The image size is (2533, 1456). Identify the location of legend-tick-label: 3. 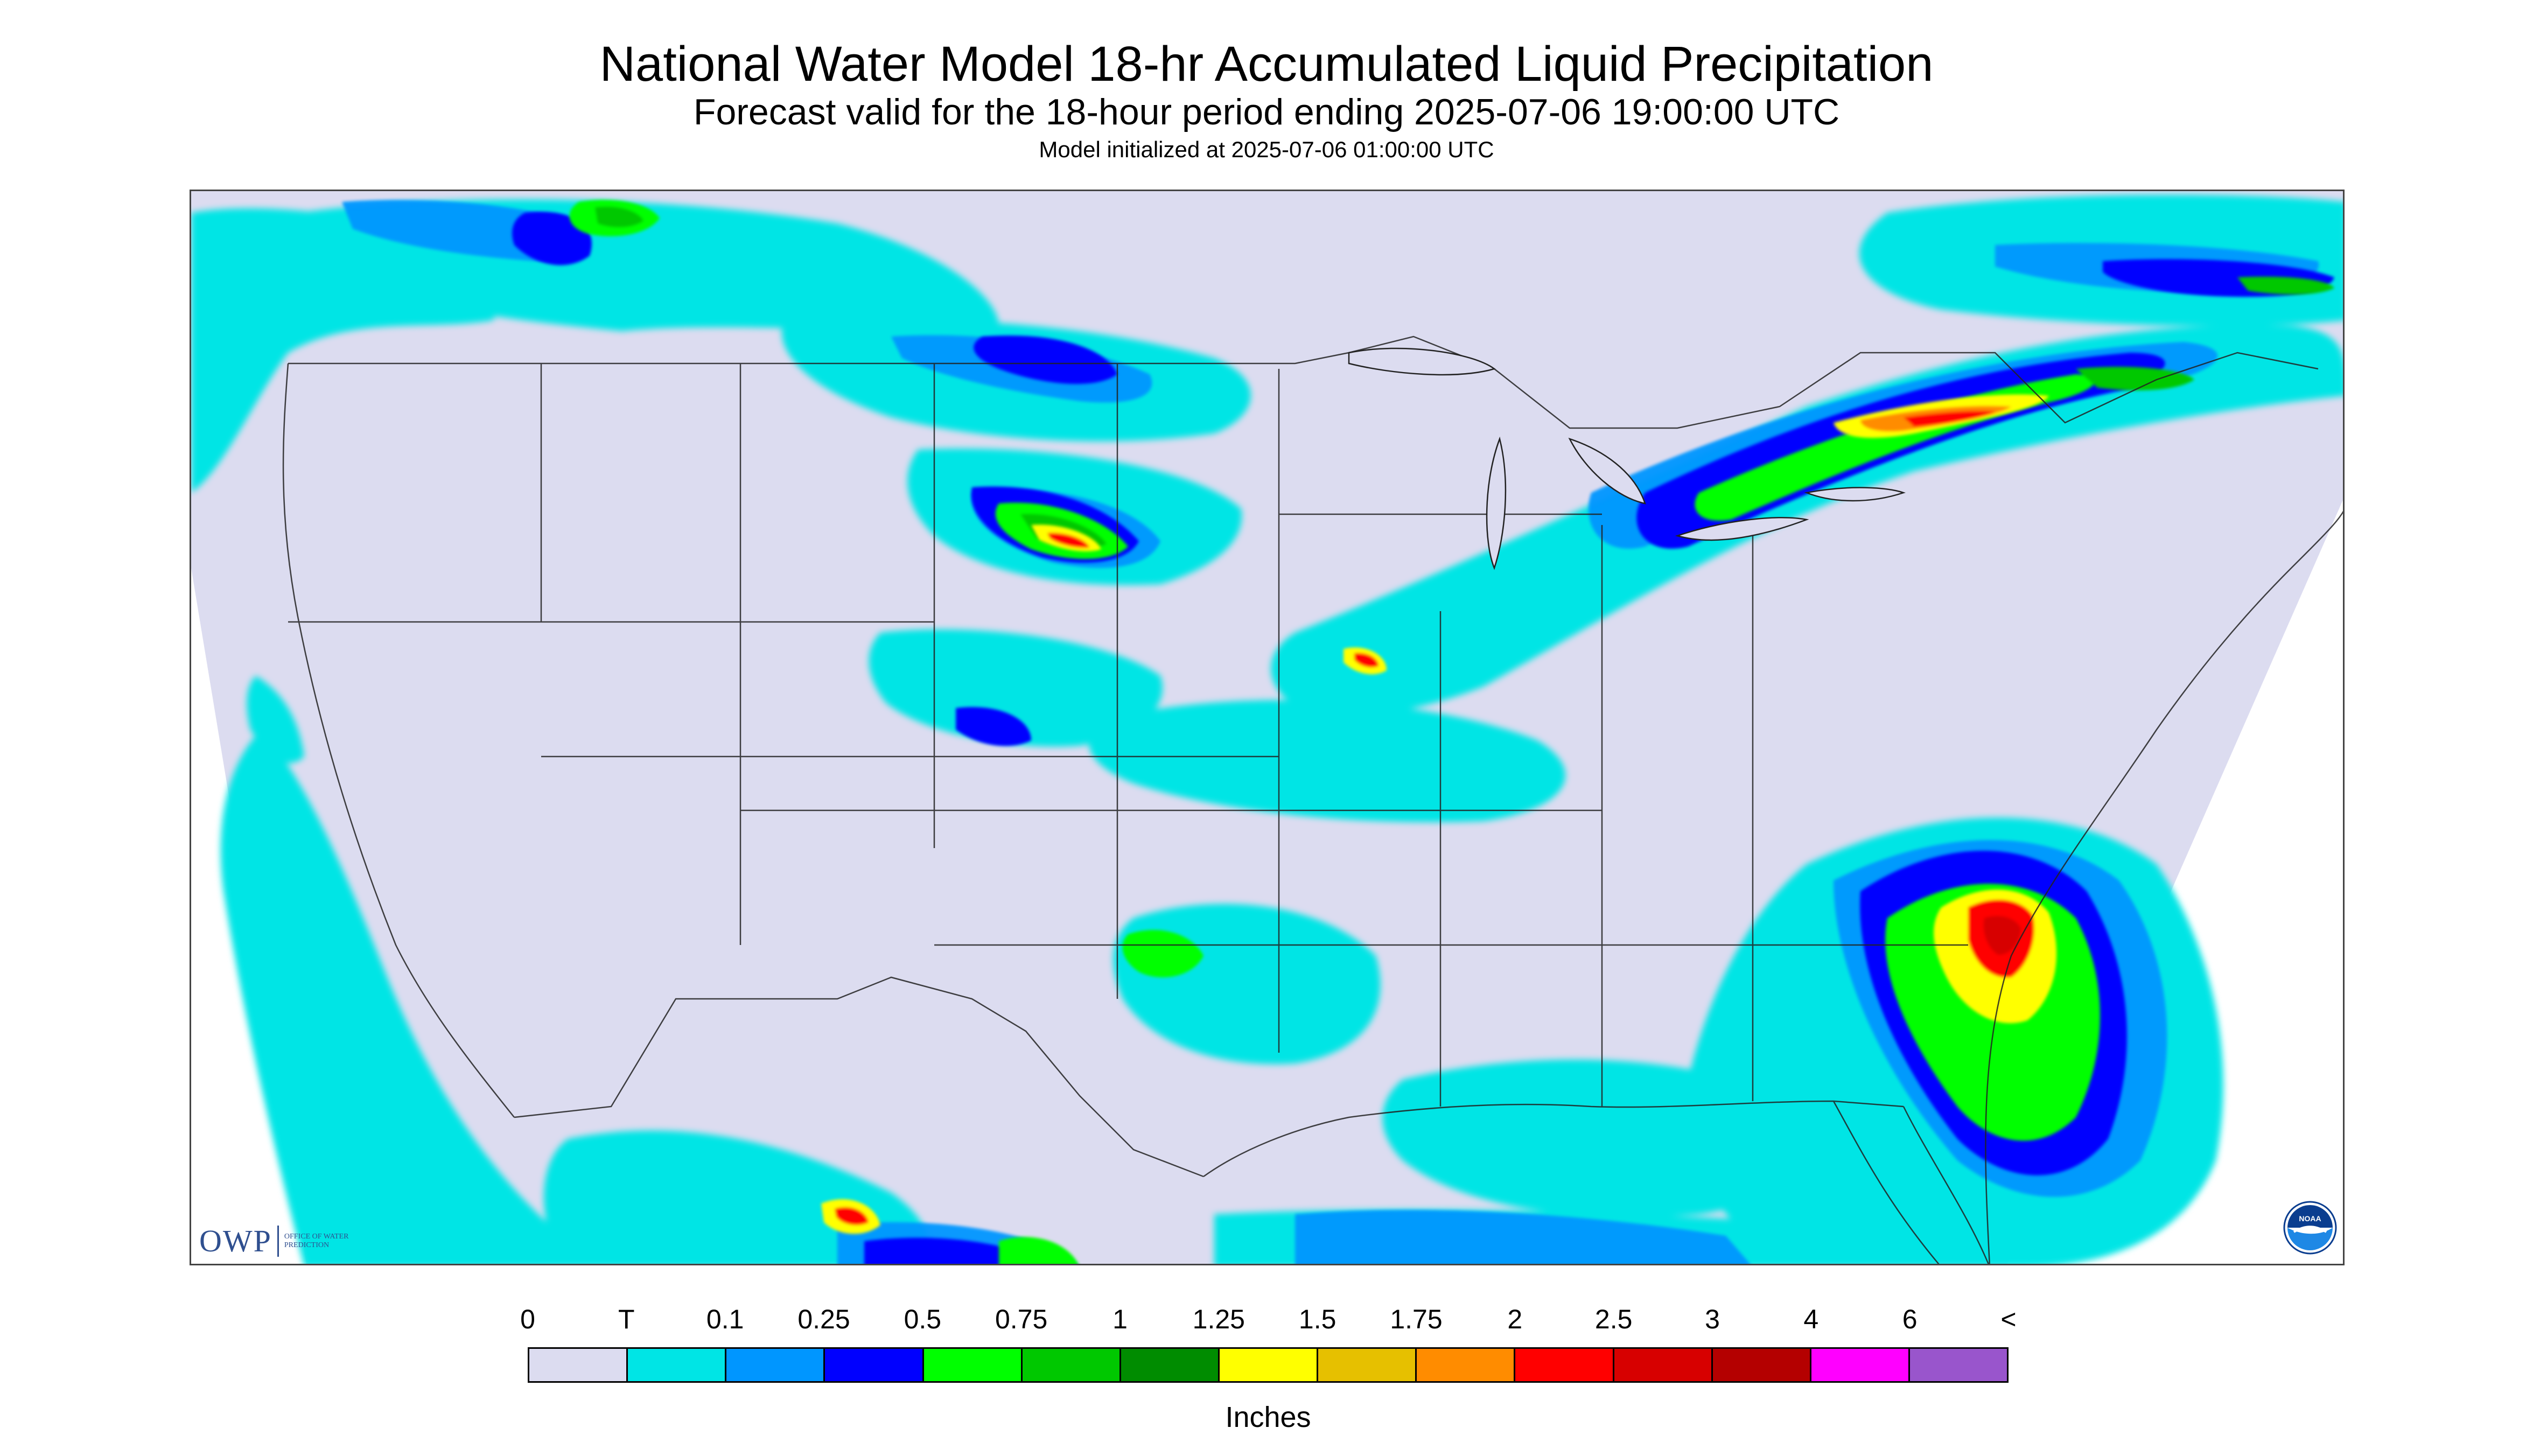
(1712, 1319).